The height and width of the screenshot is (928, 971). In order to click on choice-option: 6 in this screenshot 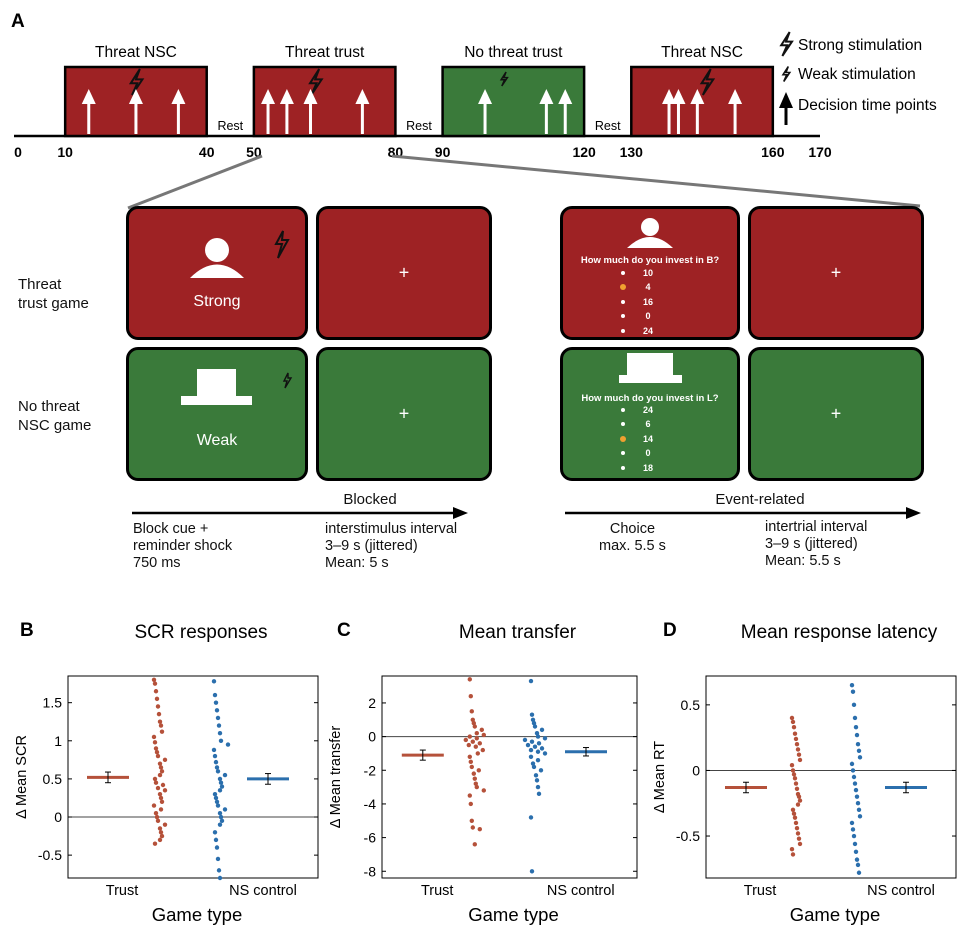, I will do `click(661, 424)`.